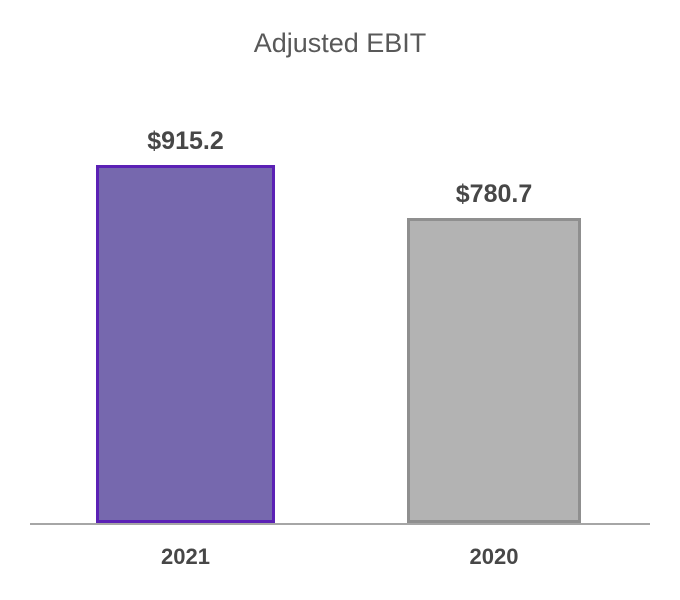 This screenshot has height=600, width=680. I want to click on bar-value-label-2021: $915.2, so click(185, 141).